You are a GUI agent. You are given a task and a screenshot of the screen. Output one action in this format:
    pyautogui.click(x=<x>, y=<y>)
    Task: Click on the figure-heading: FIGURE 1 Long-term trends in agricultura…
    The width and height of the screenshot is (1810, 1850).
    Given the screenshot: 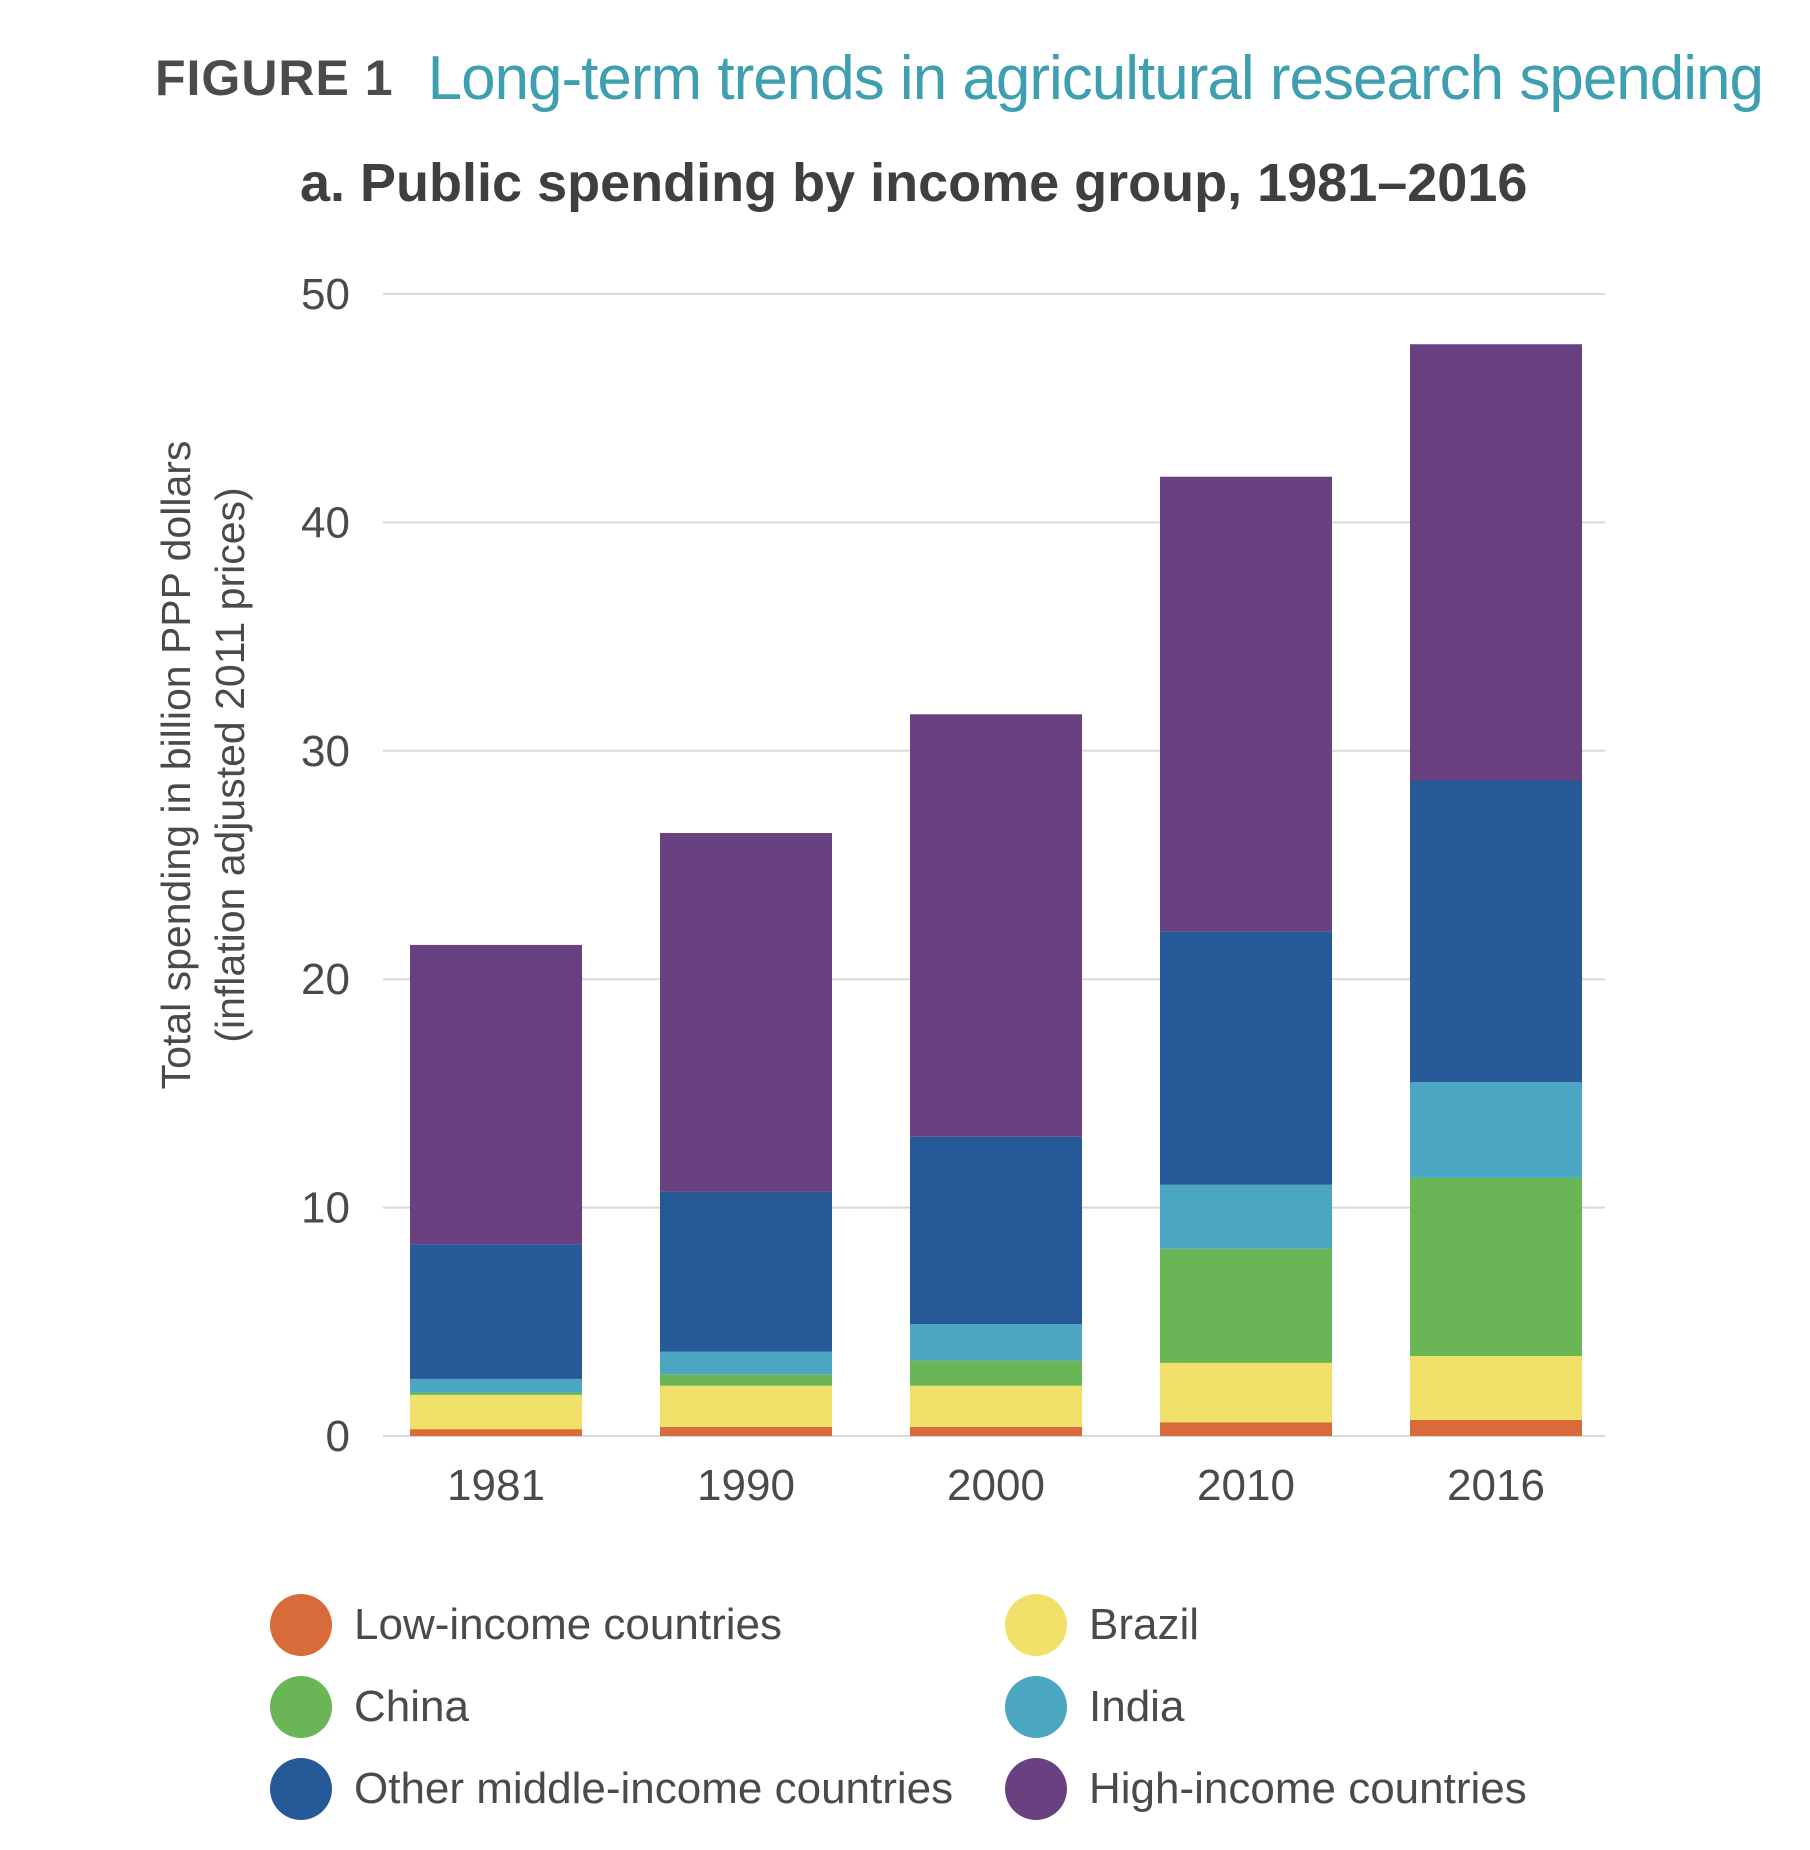 What is the action you would take?
    pyautogui.click(x=959, y=78)
    